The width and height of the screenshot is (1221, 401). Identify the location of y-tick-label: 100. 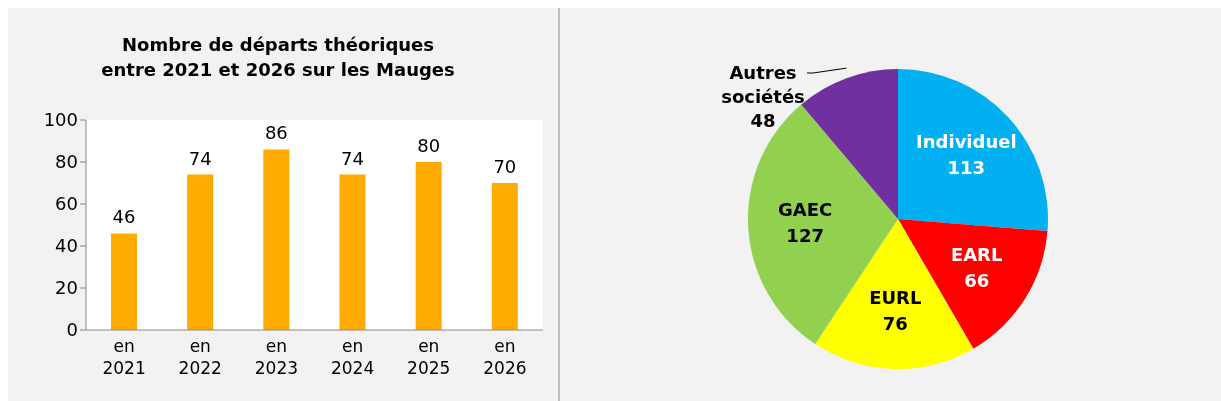
(60, 120).